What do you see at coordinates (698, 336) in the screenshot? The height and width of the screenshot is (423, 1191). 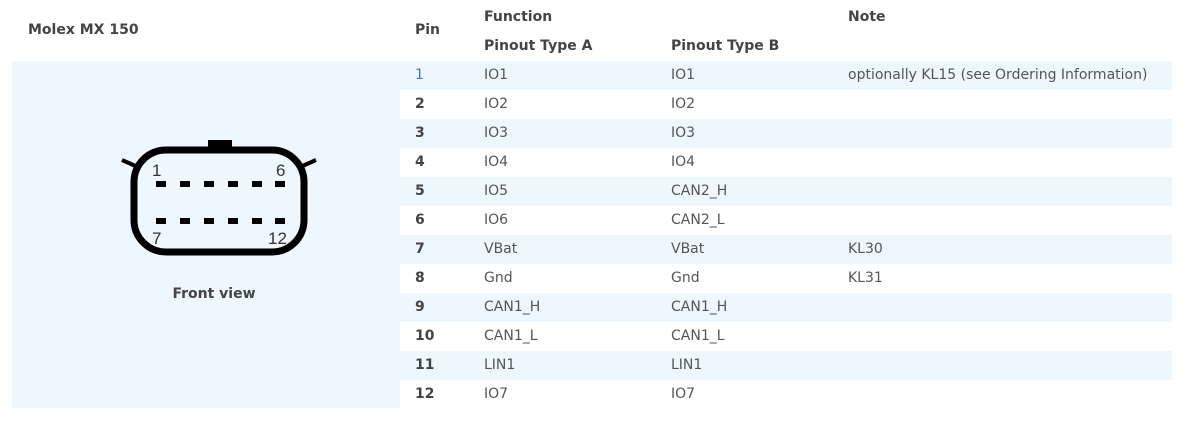 I see `cell-b: CAN1_L` at bounding box center [698, 336].